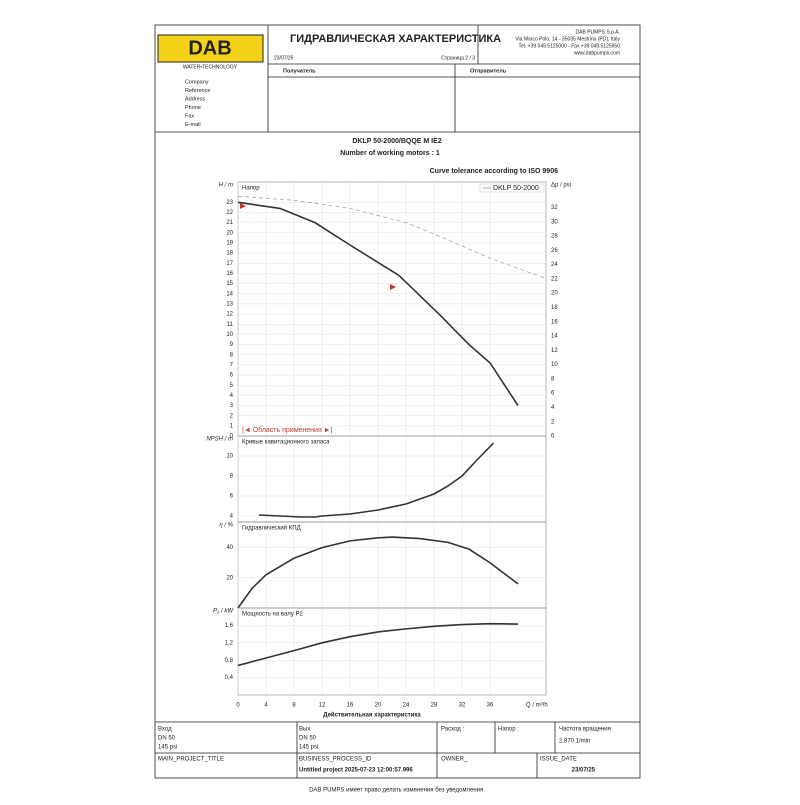 The width and height of the screenshot is (800, 805). Describe the element at coordinates (232, 386) in the screenshot. I see `y-tick-label: 5` at that location.